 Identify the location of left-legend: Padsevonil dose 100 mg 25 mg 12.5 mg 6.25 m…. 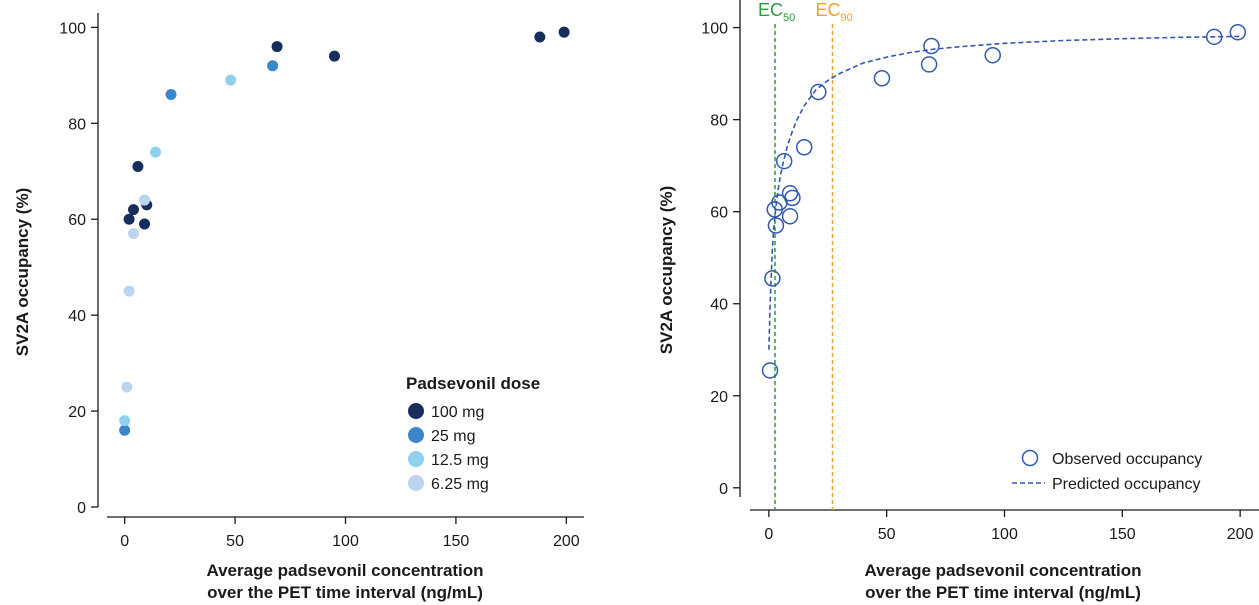
(473, 433).